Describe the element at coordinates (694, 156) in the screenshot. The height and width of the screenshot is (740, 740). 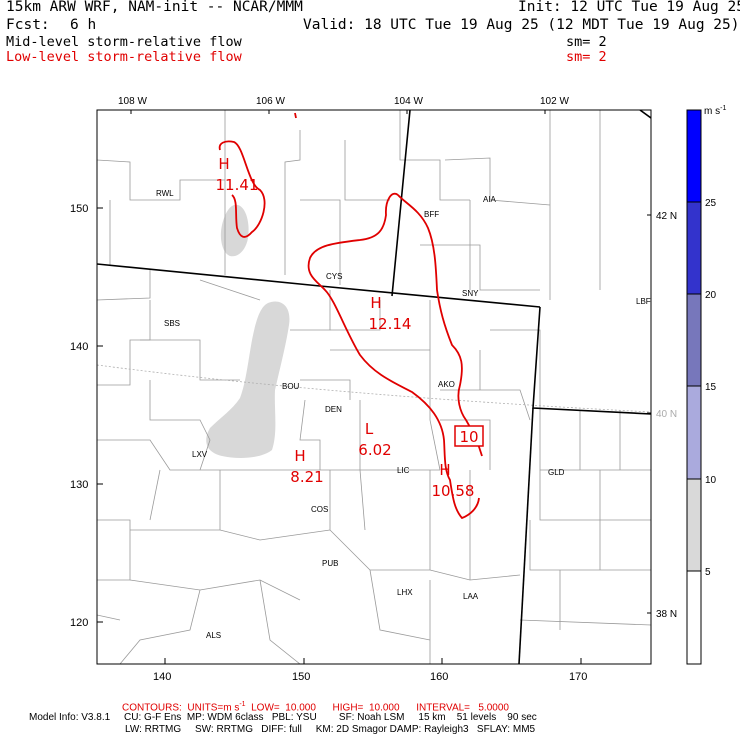
I see `colorbar-band-25-plus` at that location.